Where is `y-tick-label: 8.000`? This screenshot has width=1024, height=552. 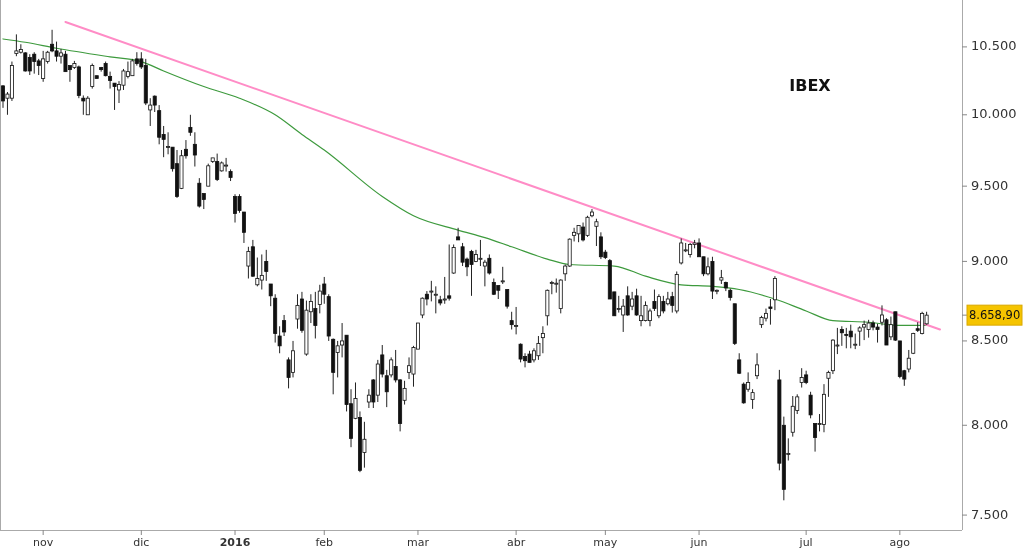 y-tick-label: 8.000 is located at coordinates (990, 424).